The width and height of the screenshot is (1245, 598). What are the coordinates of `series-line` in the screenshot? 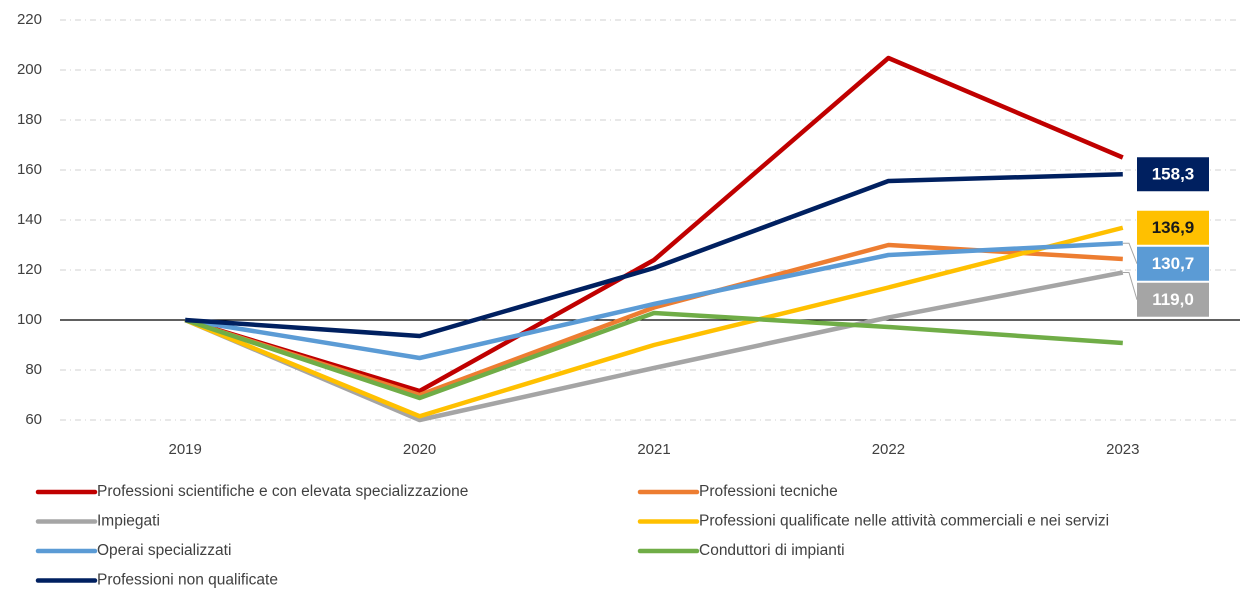 It's located at (653, 355).